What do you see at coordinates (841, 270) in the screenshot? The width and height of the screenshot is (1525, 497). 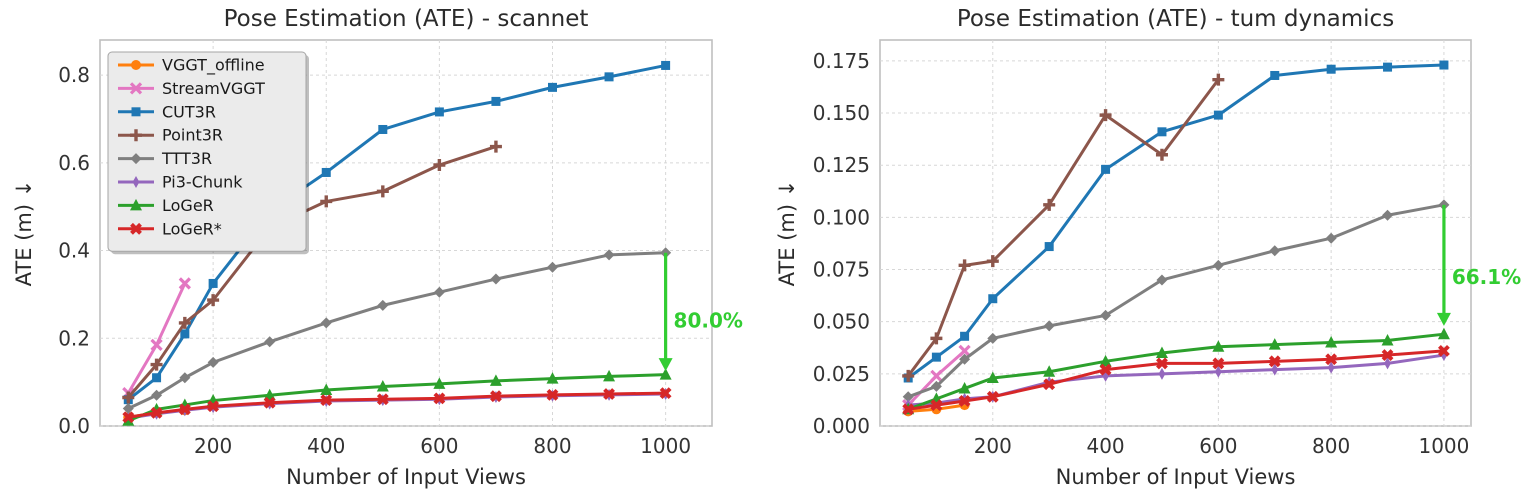 I see `y-tick-label: 0.075` at bounding box center [841, 270].